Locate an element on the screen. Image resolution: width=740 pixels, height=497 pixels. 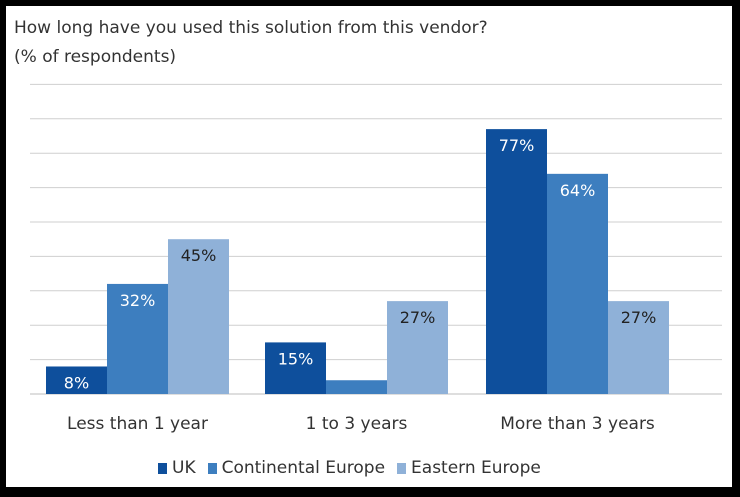
category-label-0: Less than 1 year is located at coordinates (137, 424).